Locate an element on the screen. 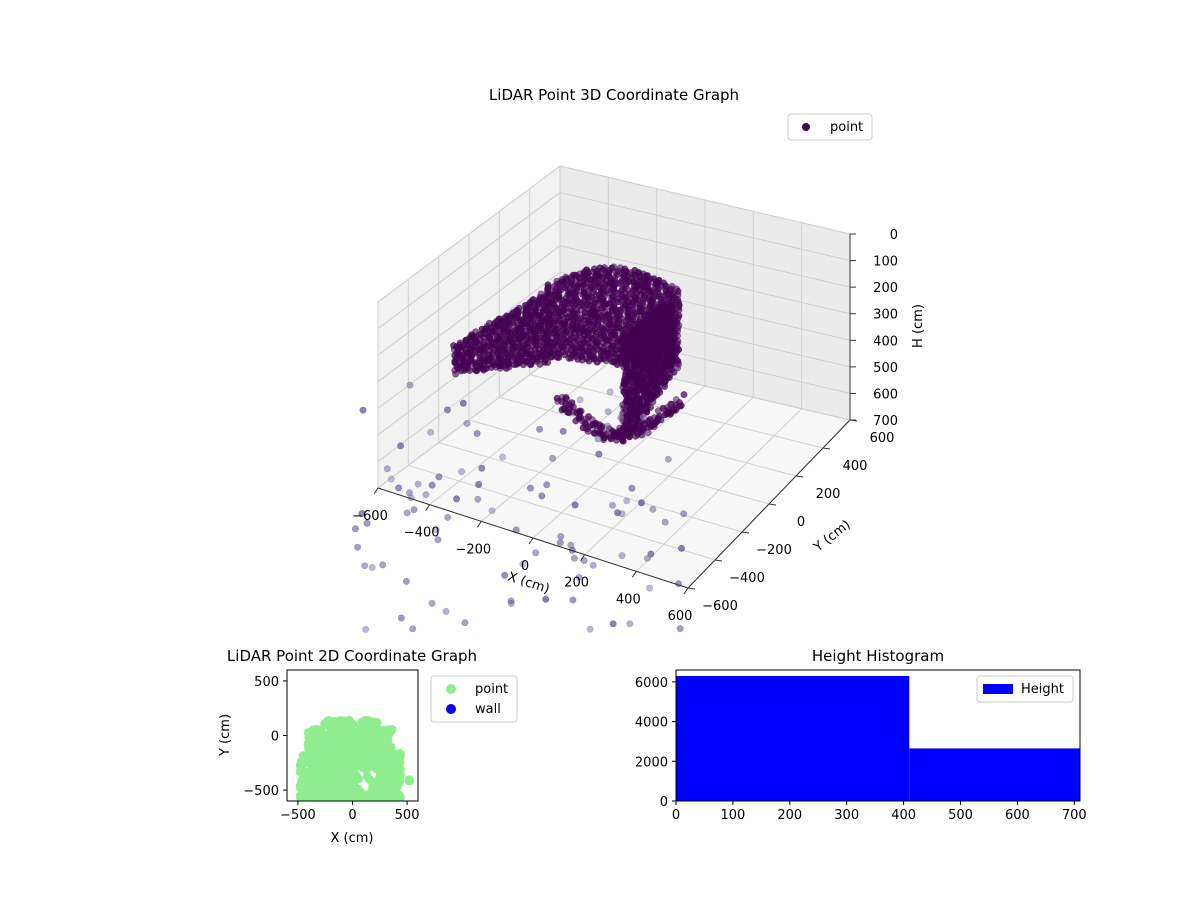 The image size is (1200, 900). histogram-legend: Height is located at coordinates (1025, 689).